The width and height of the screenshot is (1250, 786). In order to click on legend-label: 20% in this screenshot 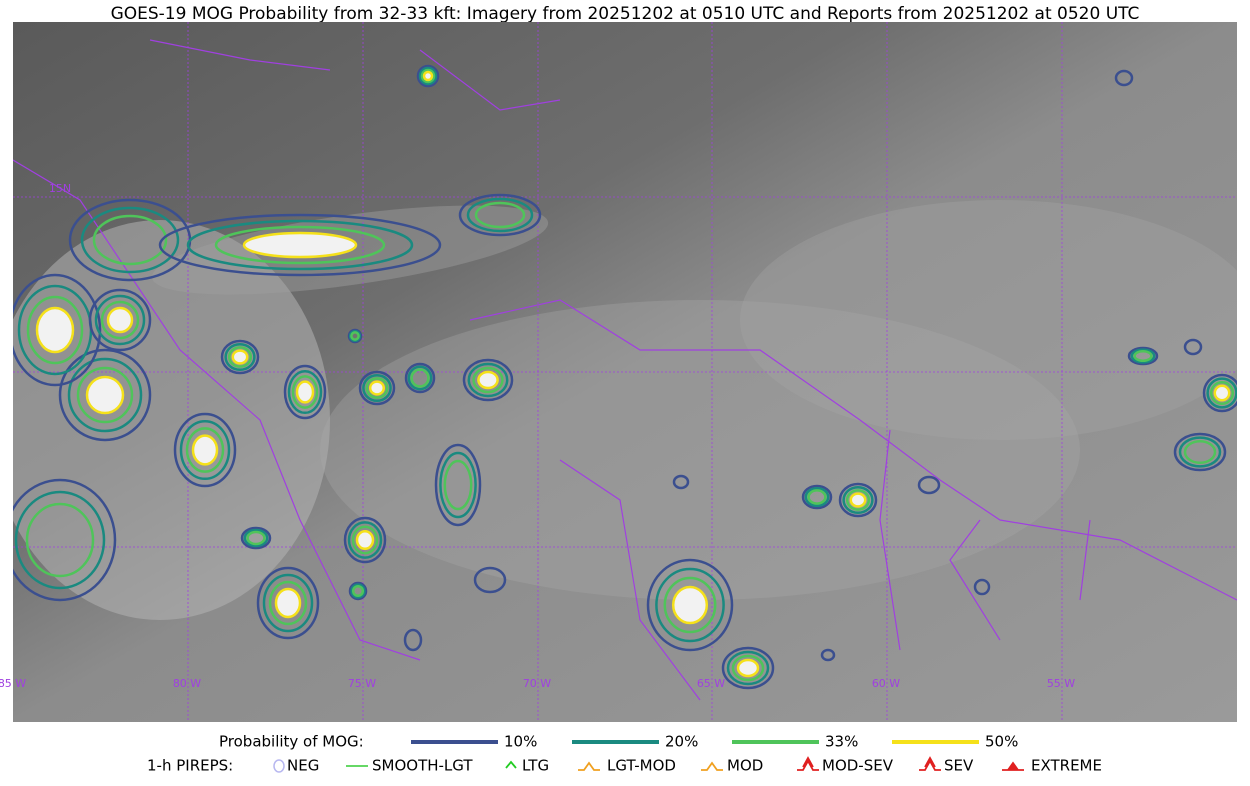, I will do `click(681, 742)`.